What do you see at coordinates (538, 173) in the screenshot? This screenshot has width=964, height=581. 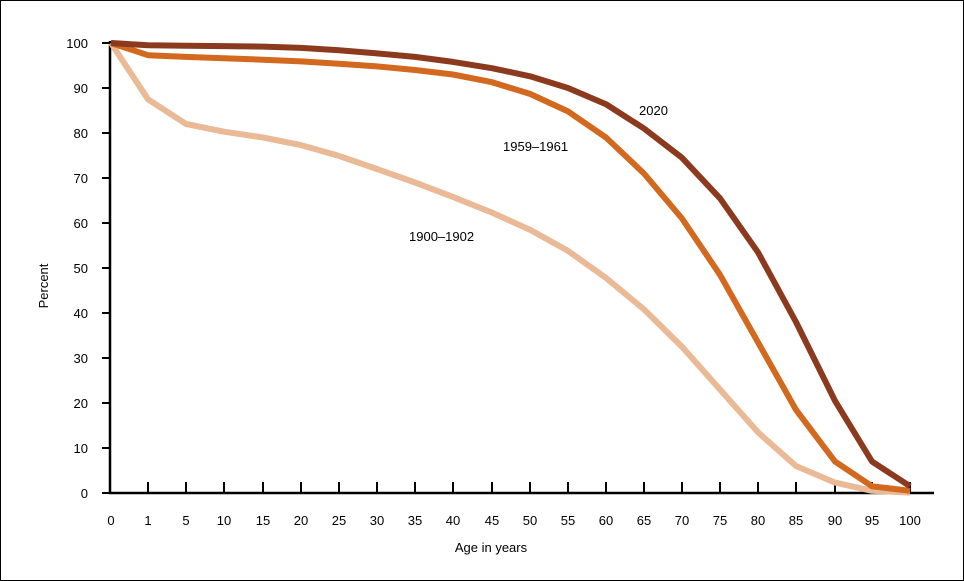 I see `series-labels: 2020 1959–1961 1900–1902` at bounding box center [538, 173].